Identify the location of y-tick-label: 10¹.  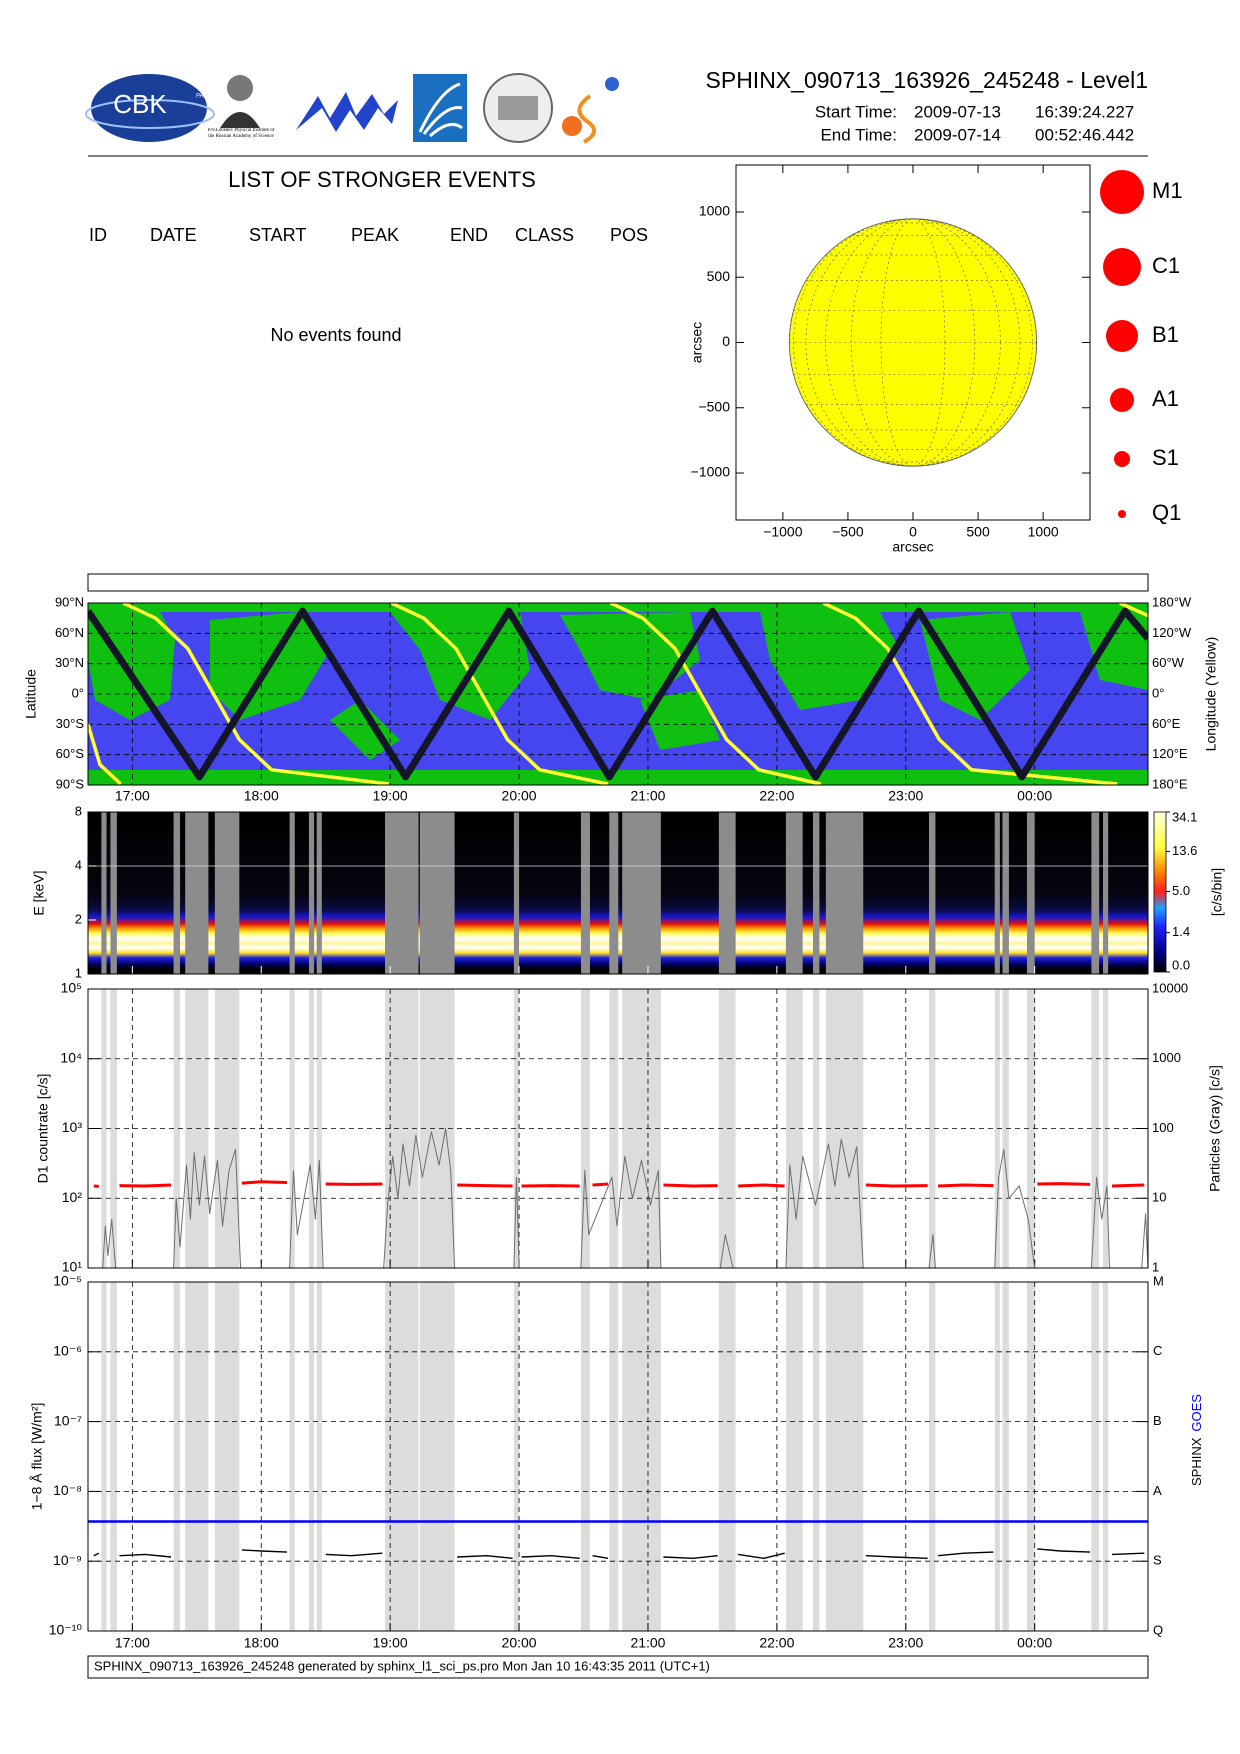
(72, 1267).